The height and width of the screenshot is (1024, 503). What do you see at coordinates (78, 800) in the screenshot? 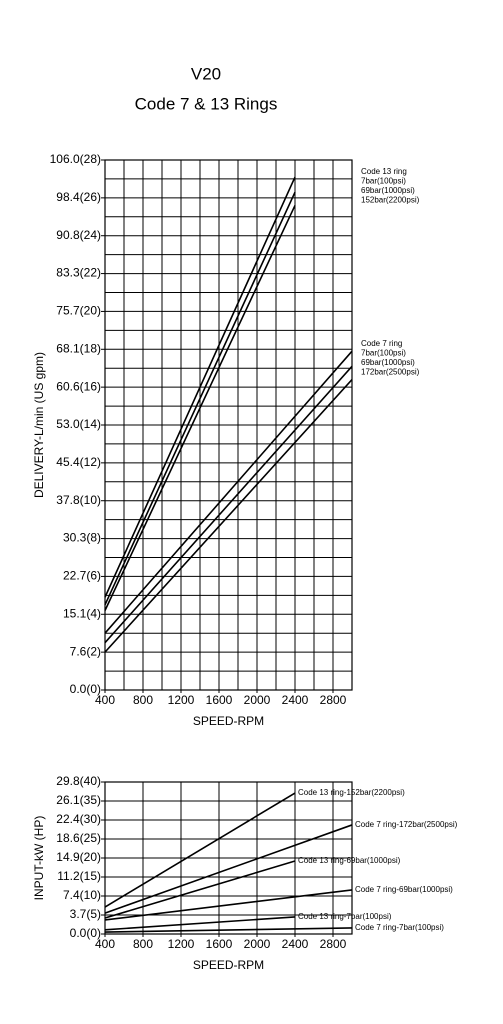
I see `y-tick-label: 26.1(35)` at bounding box center [78, 800].